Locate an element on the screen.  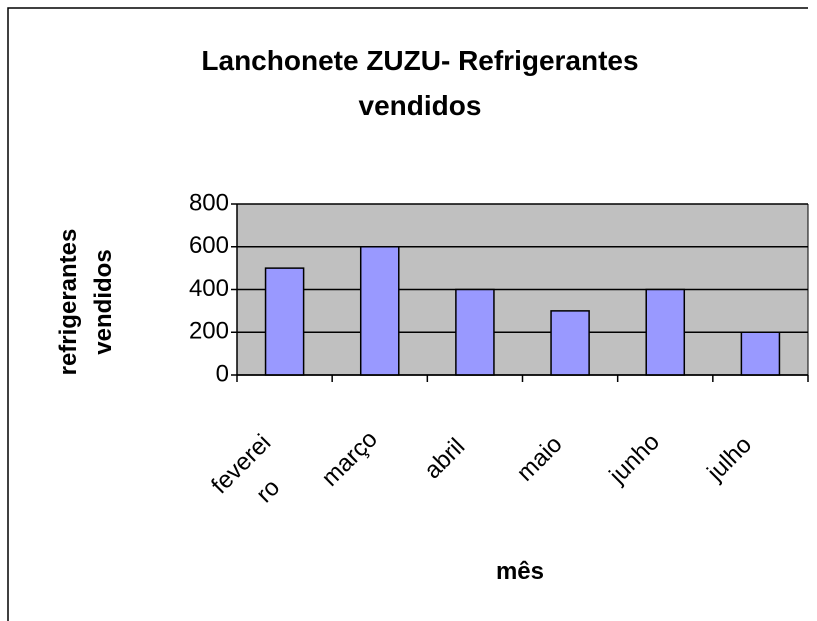
x-axis-title: mês is located at coordinates (520, 571).